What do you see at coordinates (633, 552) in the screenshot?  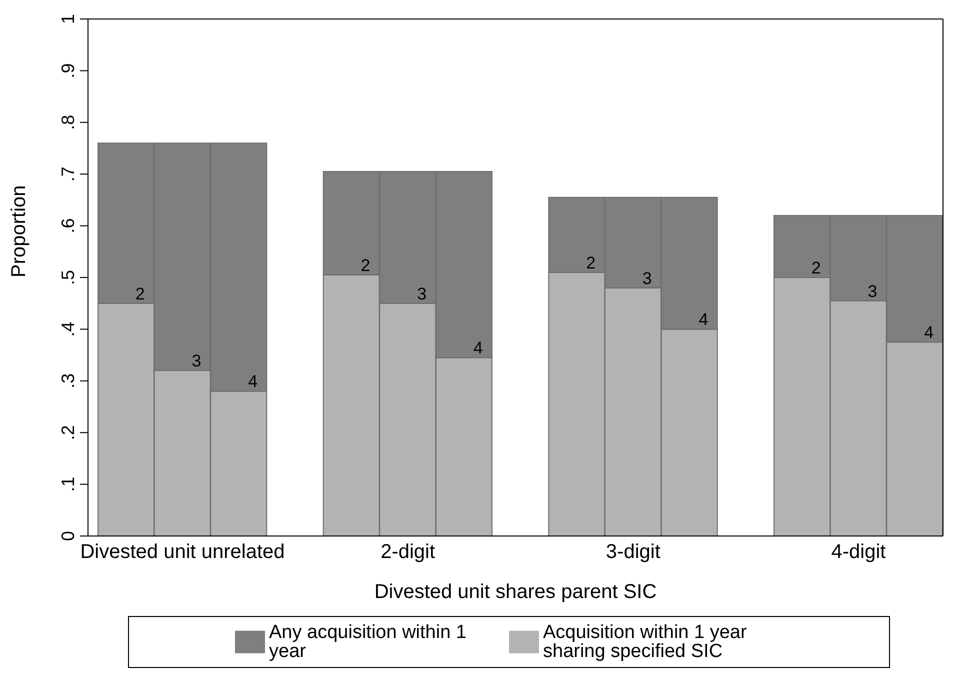 I see `x-tick-label: 3-digit` at bounding box center [633, 552].